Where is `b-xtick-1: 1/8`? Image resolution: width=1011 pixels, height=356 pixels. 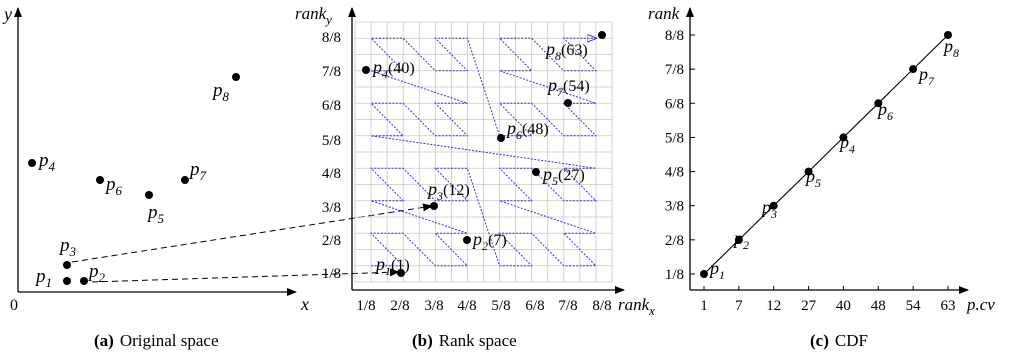
b-xtick-1: 1/8 is located at coordinates (365, 306).